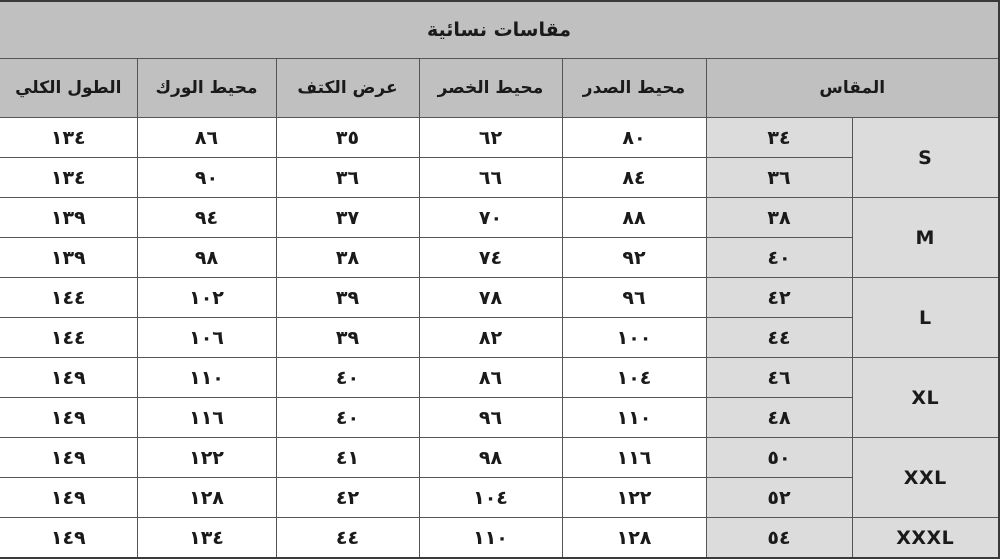 This screenshot has height=559, width=1000. What do you see at coordinates (779, 417) in the screenshot?
I see `size-number-cell: ٤٨` at bounding box center [779, 417].